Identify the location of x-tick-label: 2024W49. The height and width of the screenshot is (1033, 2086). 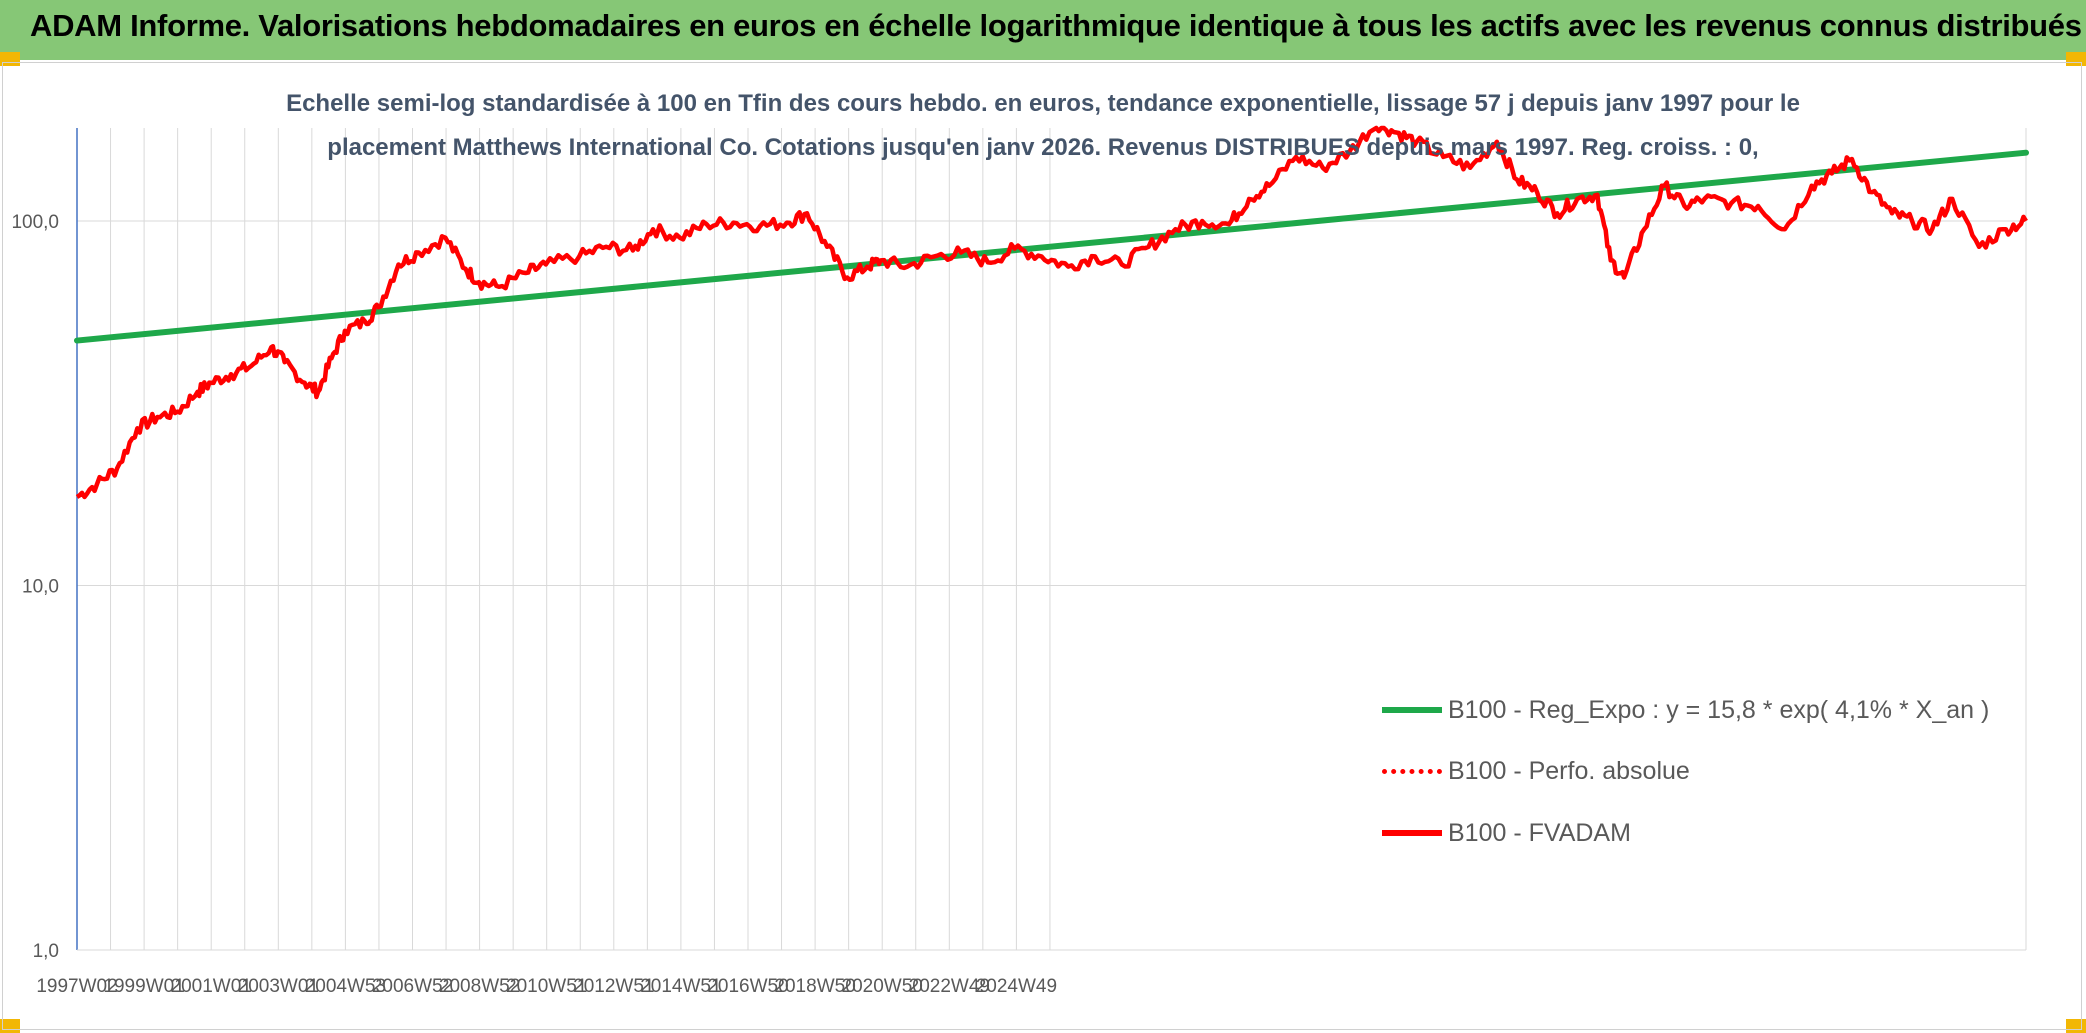
(1016, 986).